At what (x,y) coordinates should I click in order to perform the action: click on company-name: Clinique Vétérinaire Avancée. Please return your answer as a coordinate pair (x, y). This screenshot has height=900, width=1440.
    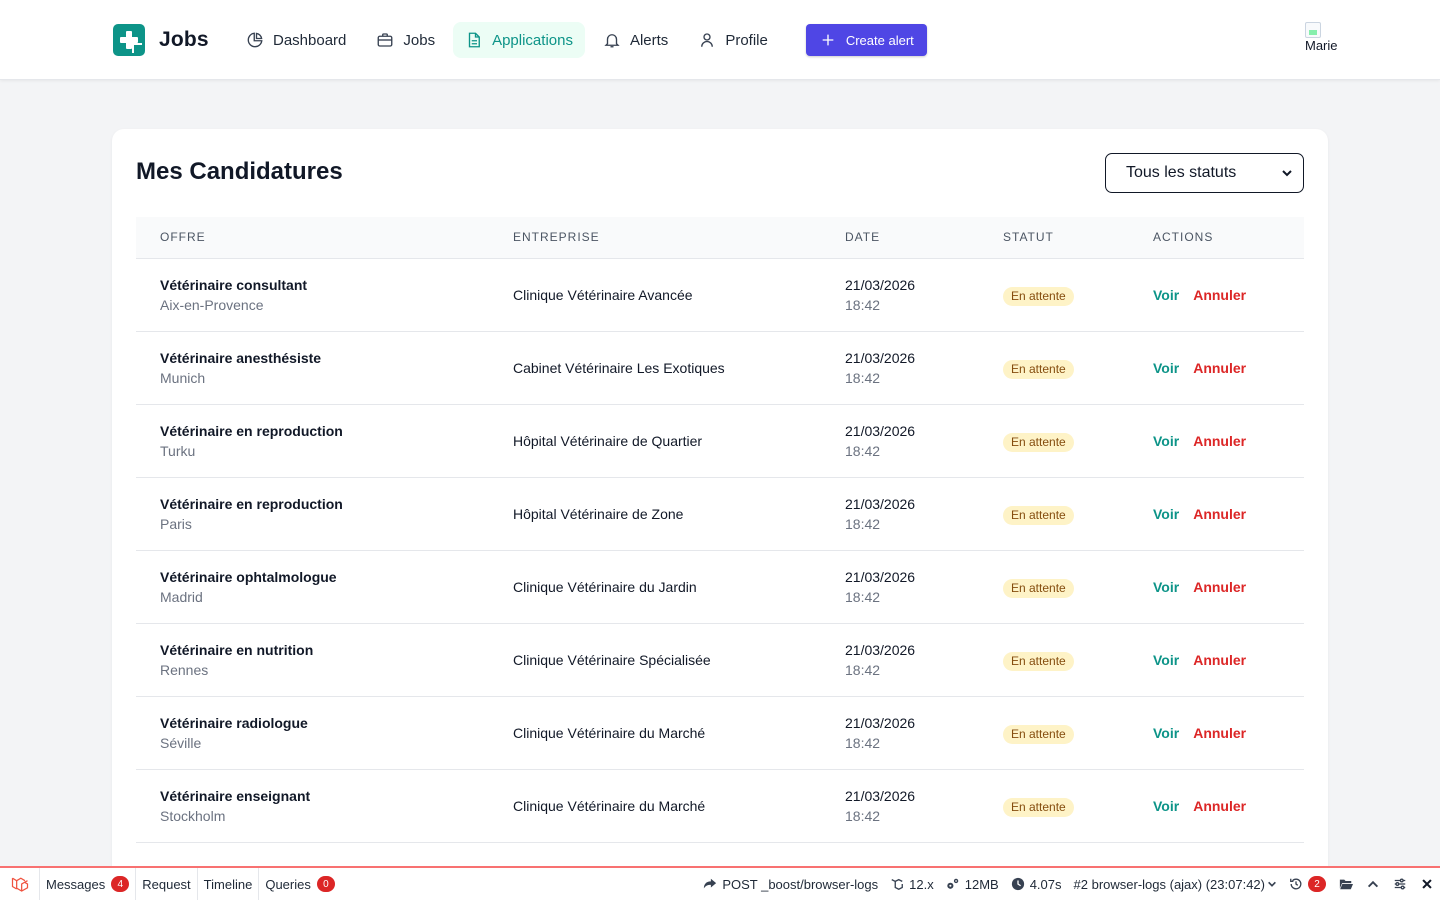
    Looking at the image, I should click on (603, 294).